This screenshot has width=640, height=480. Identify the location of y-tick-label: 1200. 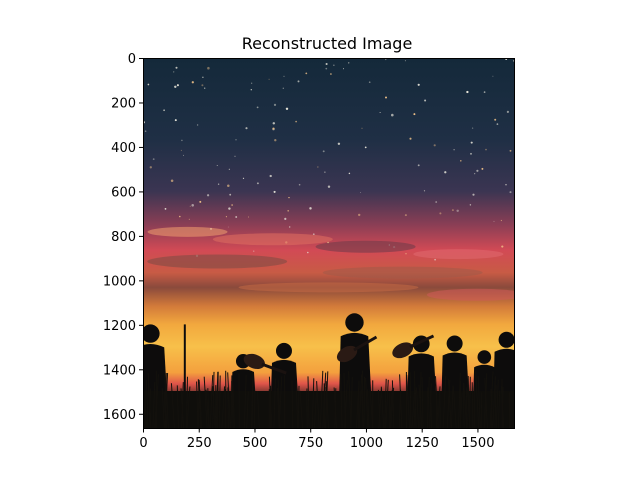
(119, 326).